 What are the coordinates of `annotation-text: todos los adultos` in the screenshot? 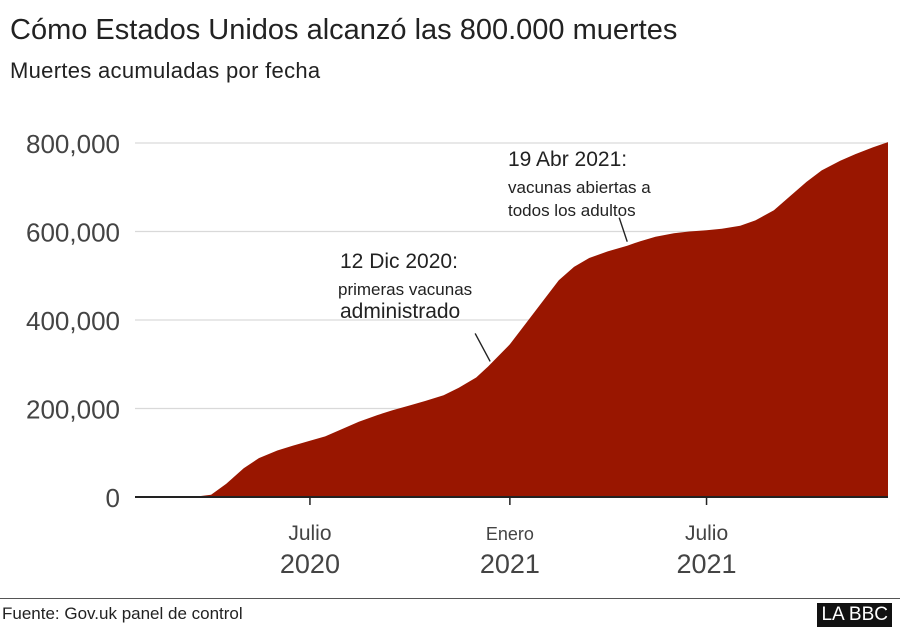 It's located at (572, 210).